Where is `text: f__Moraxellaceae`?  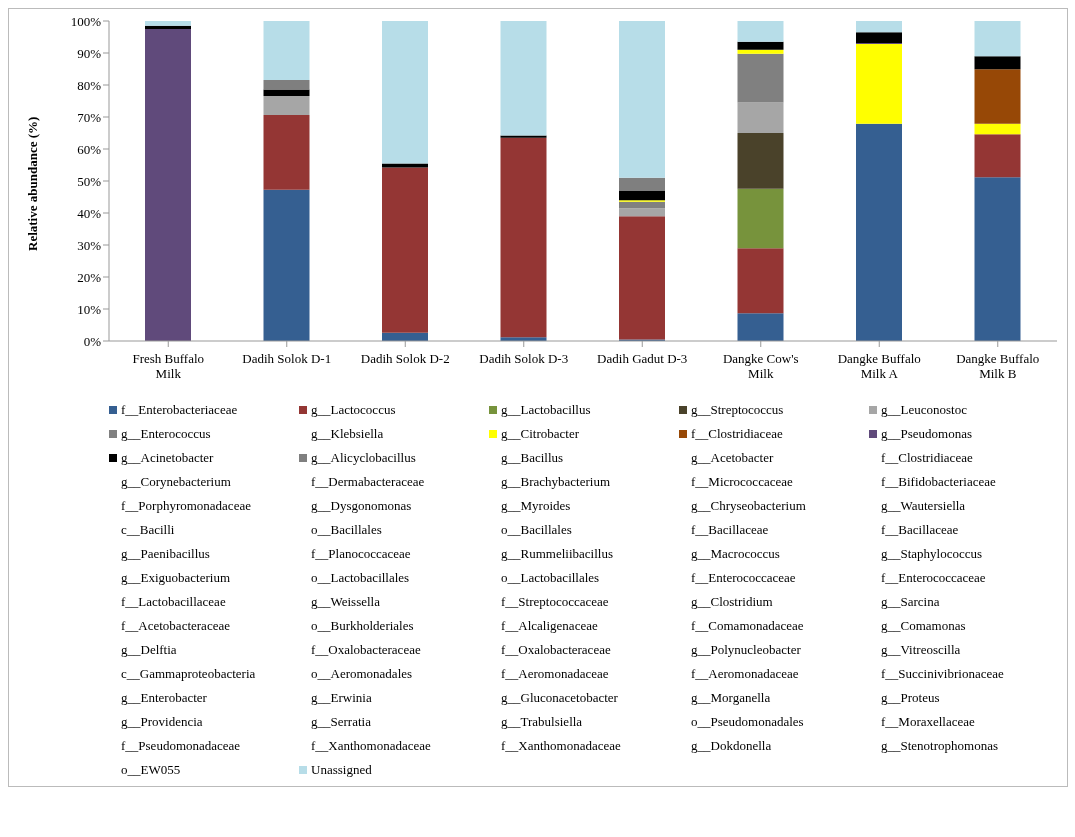 text: f__Moraxellaceae is located at coordinates (928, 722).